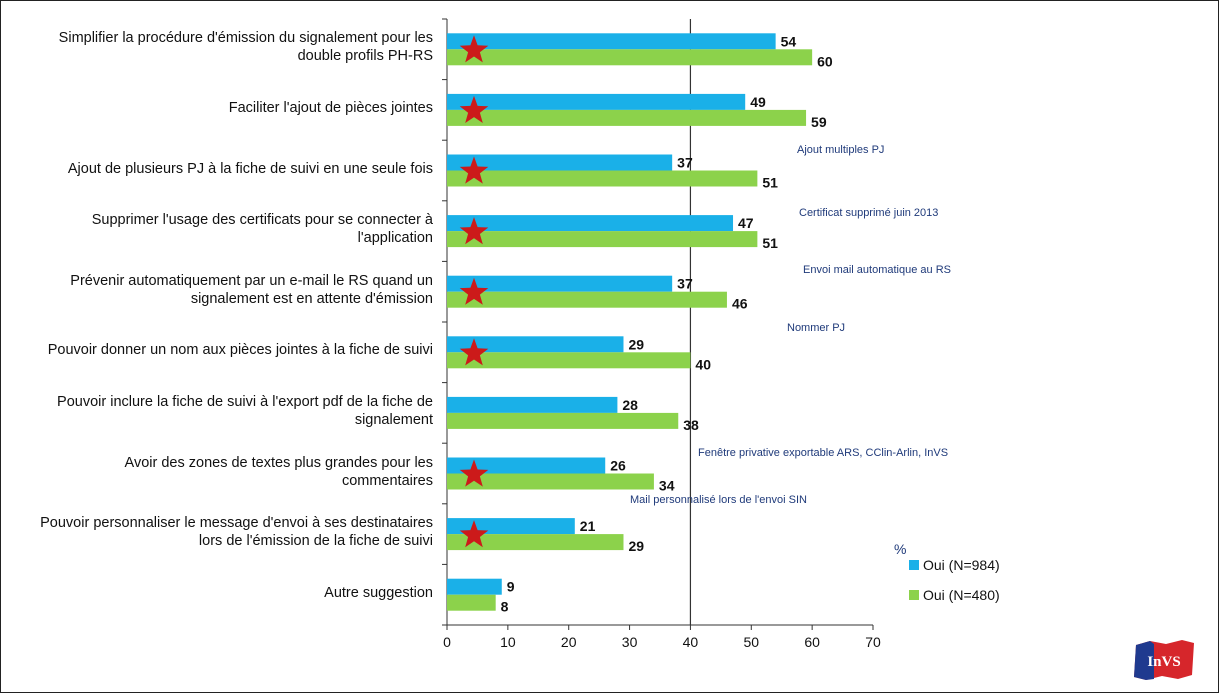 The width and height of the screenshot is (1219, 694). Describe the element at coordinates (868, 213) in the screenshot. I see `annotation-label: Certificat supprimé juin 2013` at that location.